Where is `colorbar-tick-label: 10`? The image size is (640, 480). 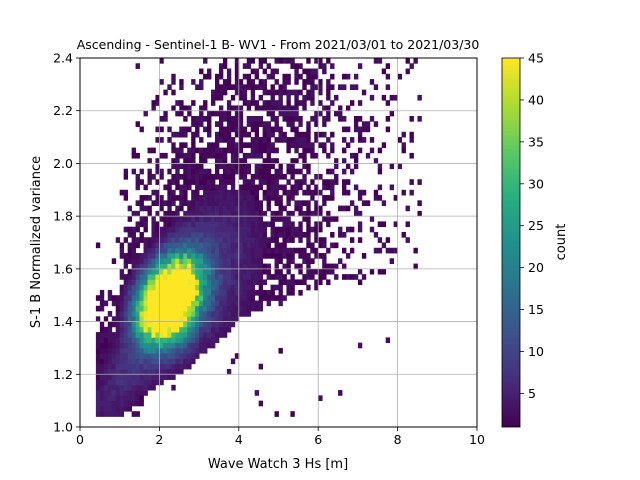
colorbar-tick-label: 10 is located at coordinates (536, 351).